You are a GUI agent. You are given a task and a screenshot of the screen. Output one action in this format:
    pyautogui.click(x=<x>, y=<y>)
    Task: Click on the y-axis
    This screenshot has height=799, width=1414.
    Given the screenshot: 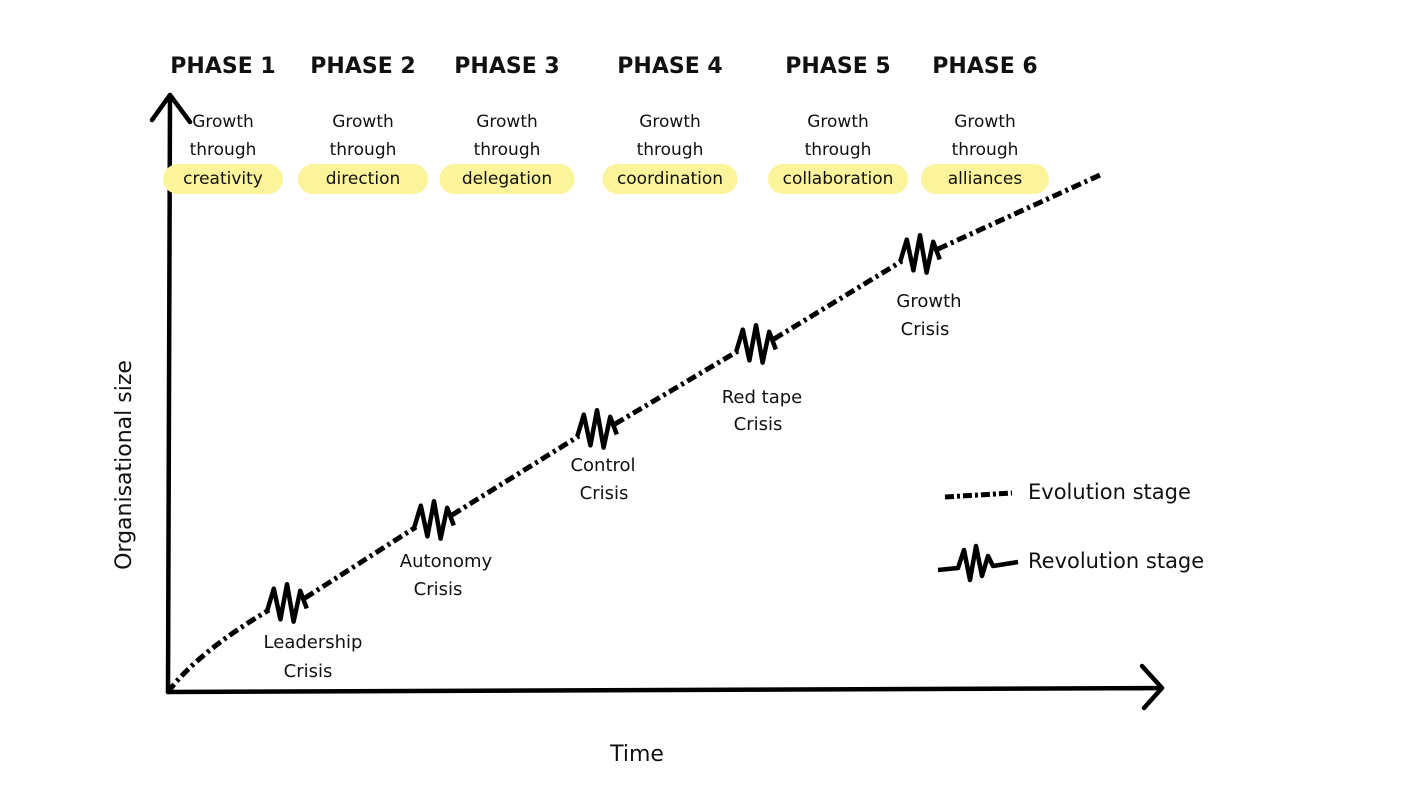 What is the action you would take?
    pyautogui.click(x=171, y=393)
    